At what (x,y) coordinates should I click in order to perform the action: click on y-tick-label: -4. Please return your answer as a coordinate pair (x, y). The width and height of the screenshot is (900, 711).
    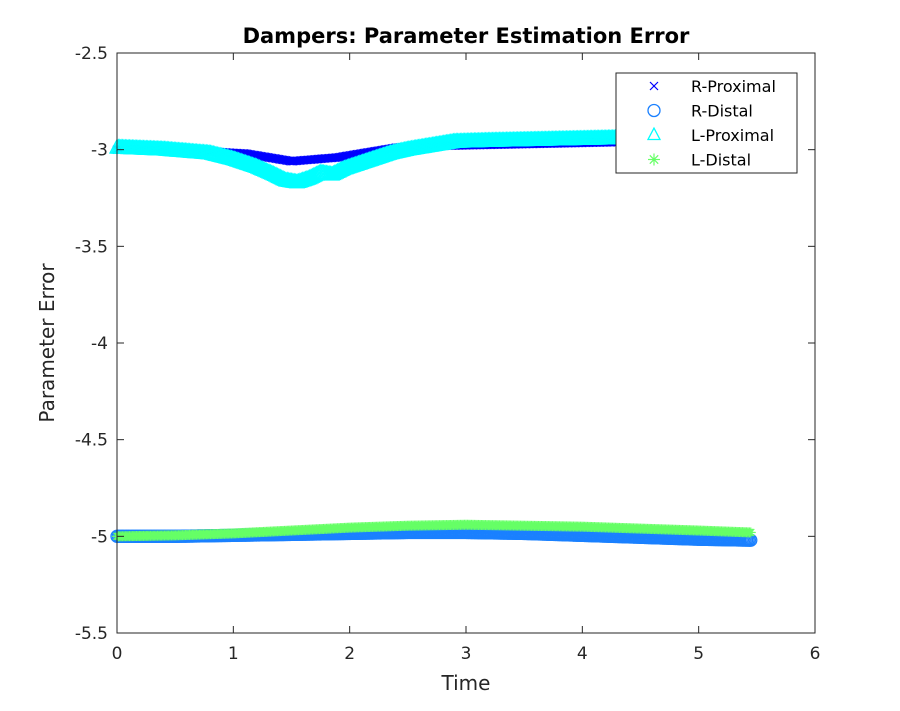
    Looking at the image, I should click on (99, 344).